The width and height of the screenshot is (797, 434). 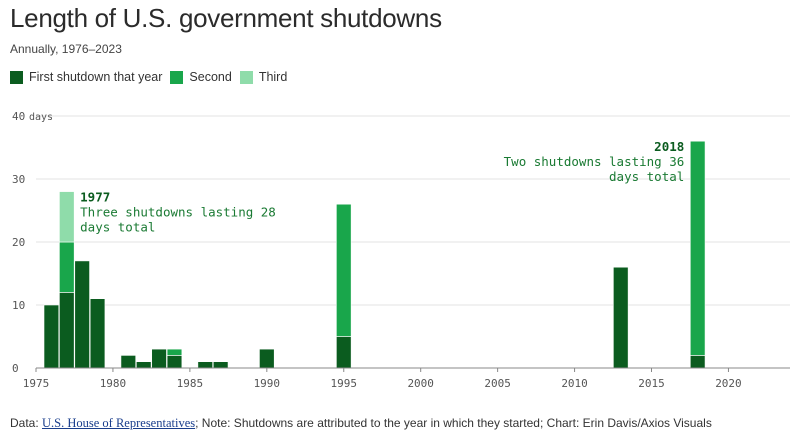 I want to click on legend-item-first: First shutdown that year, so click(x=86, y=77).